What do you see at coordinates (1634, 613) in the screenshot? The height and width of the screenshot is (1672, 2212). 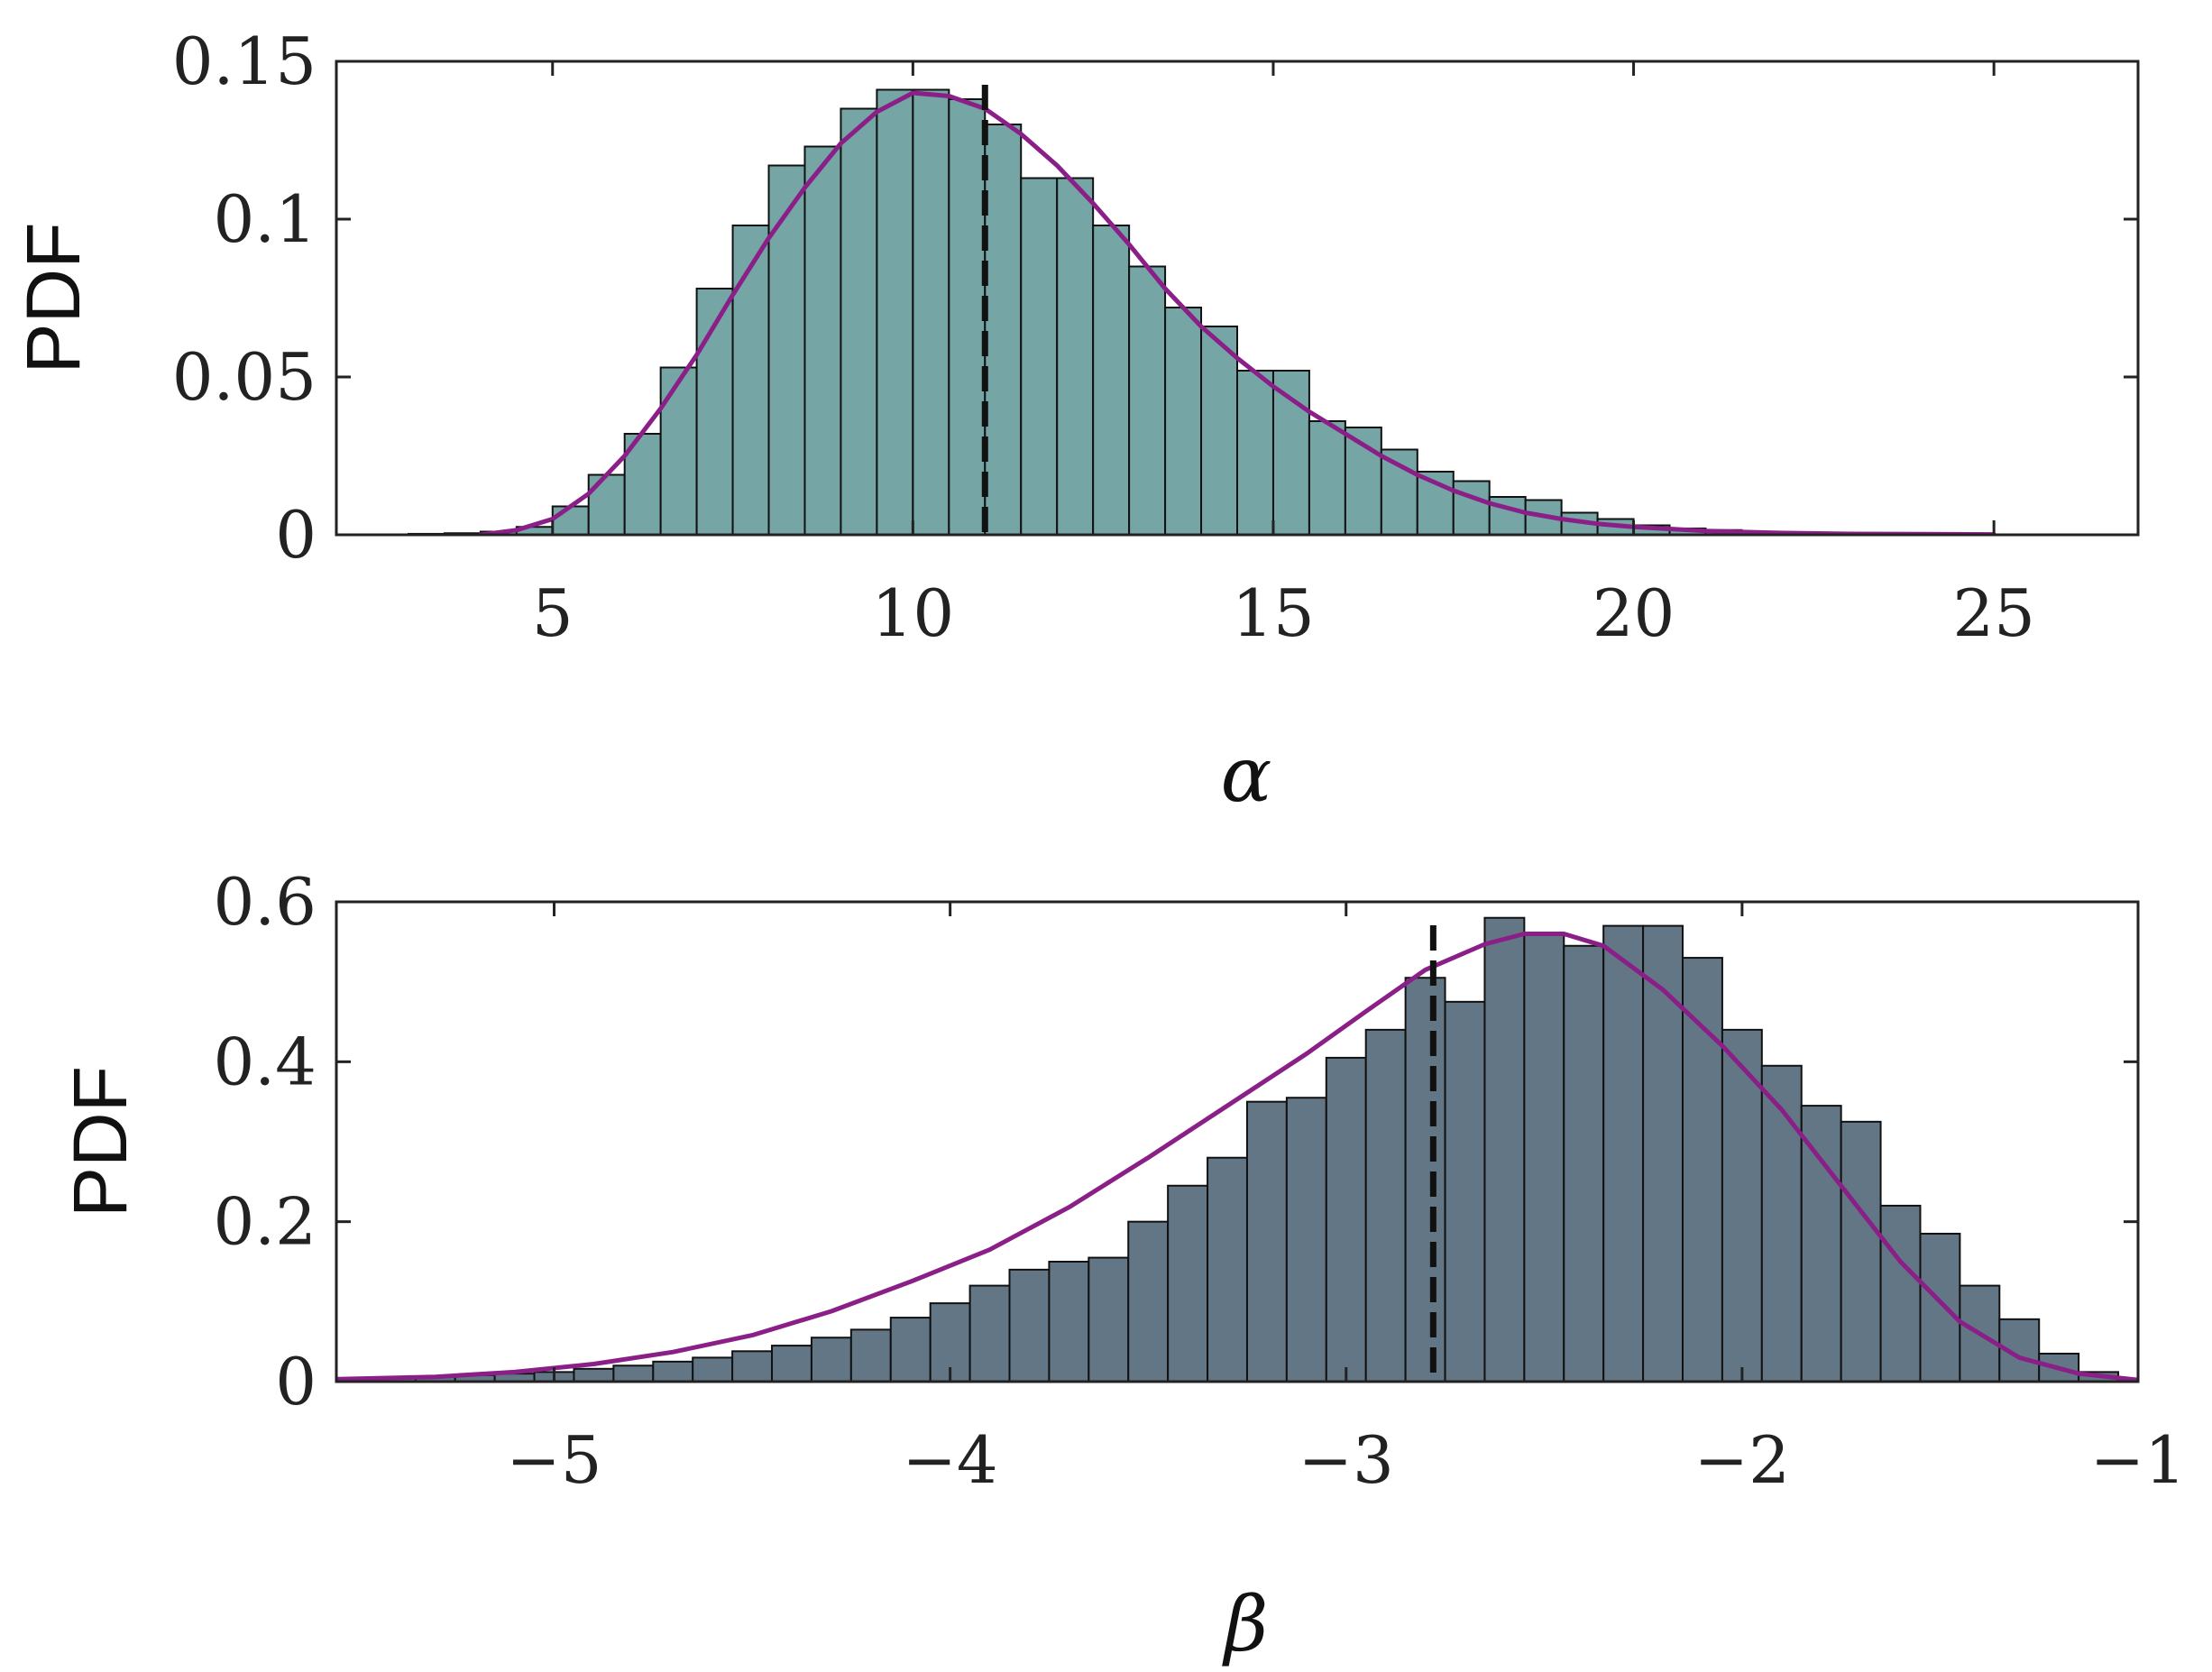 I see `alpha-x-tick-label: 20` at bounding box center [1634, 613].